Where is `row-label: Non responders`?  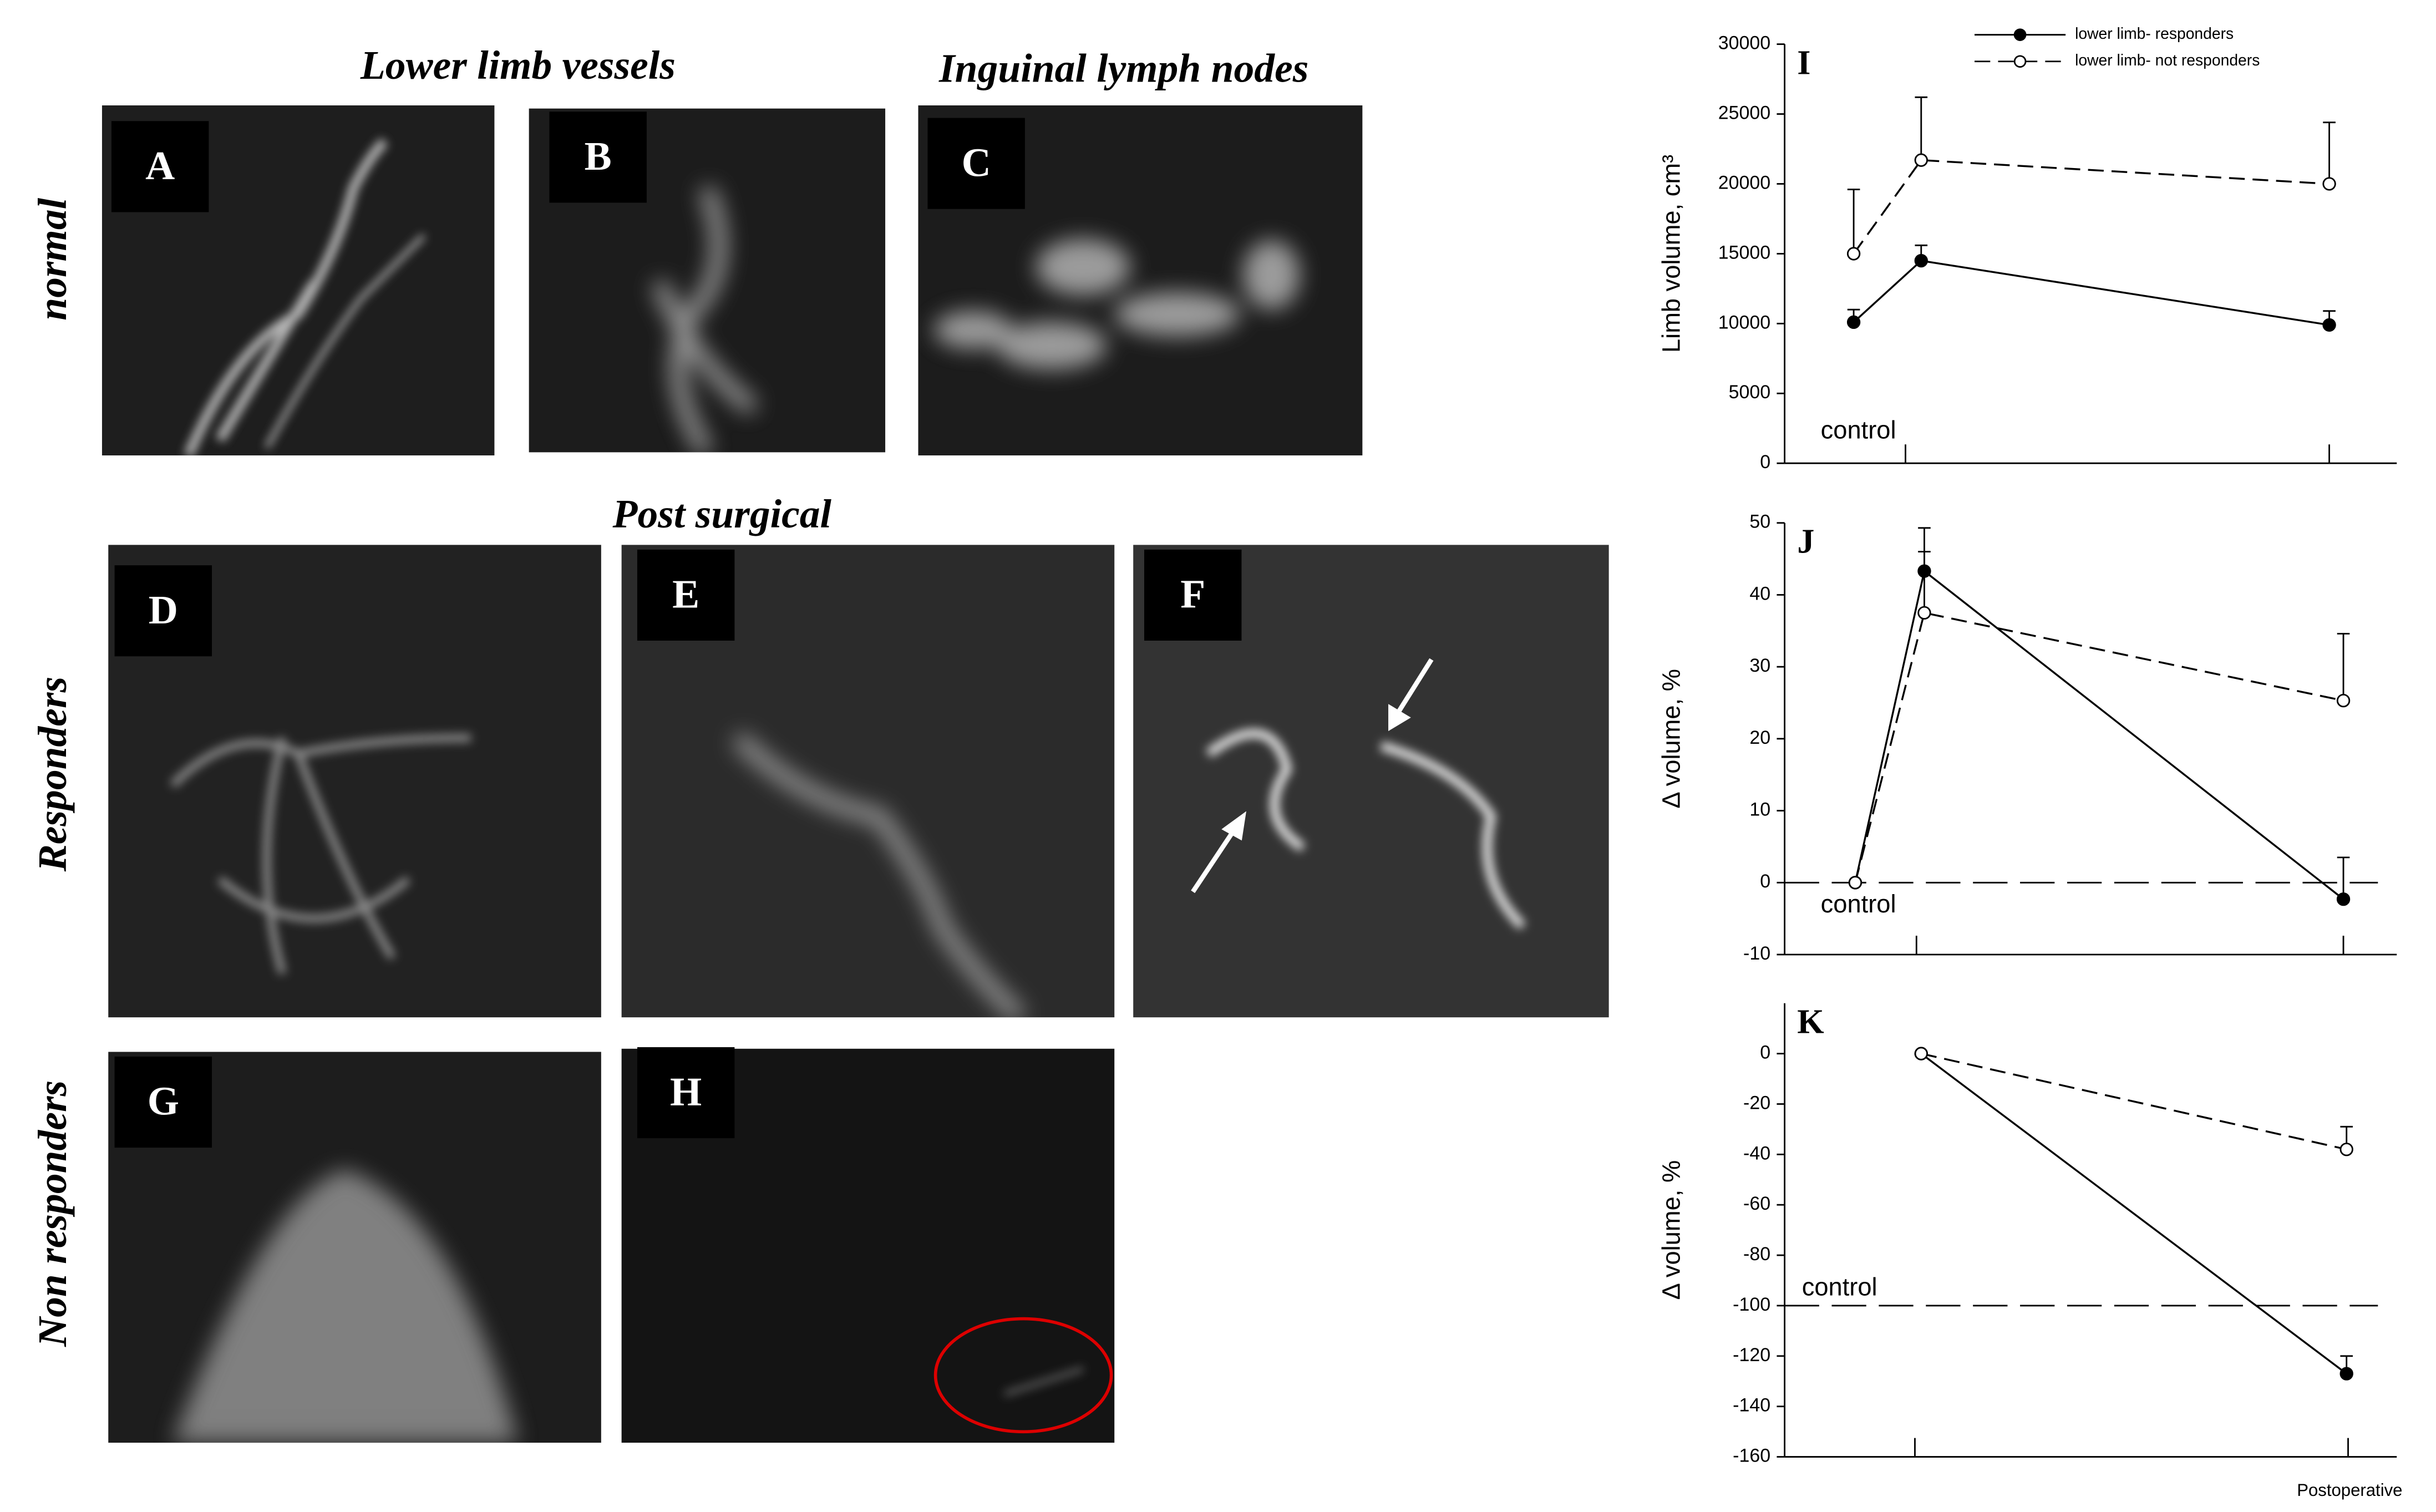 row-label: Non responders is located at coordinates (52, 1214).